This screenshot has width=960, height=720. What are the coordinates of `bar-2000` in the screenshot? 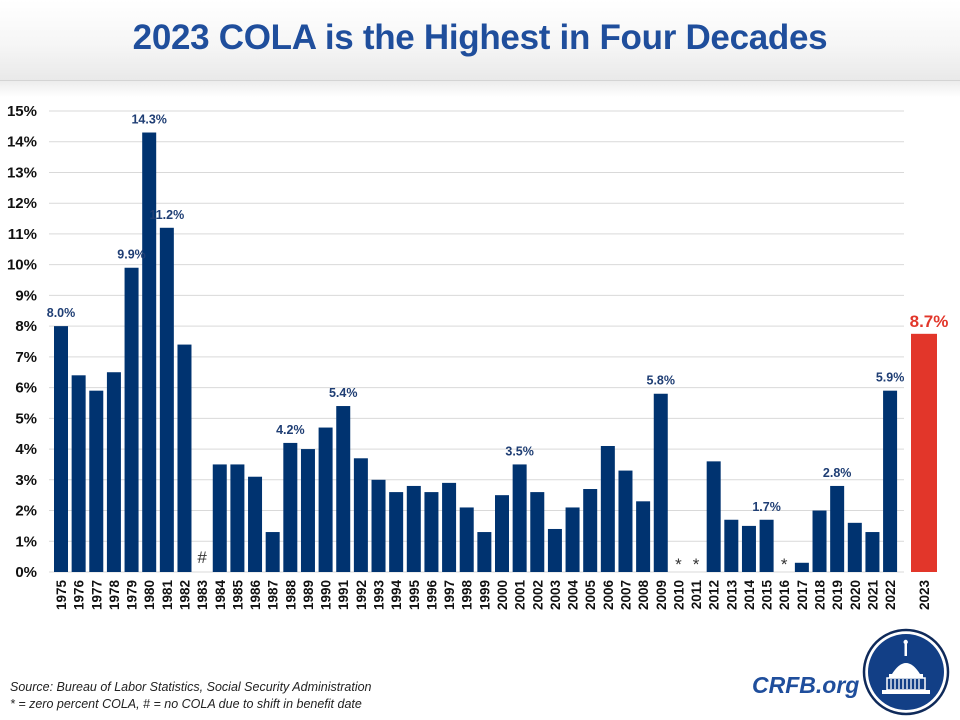 It's located at (502, 533).